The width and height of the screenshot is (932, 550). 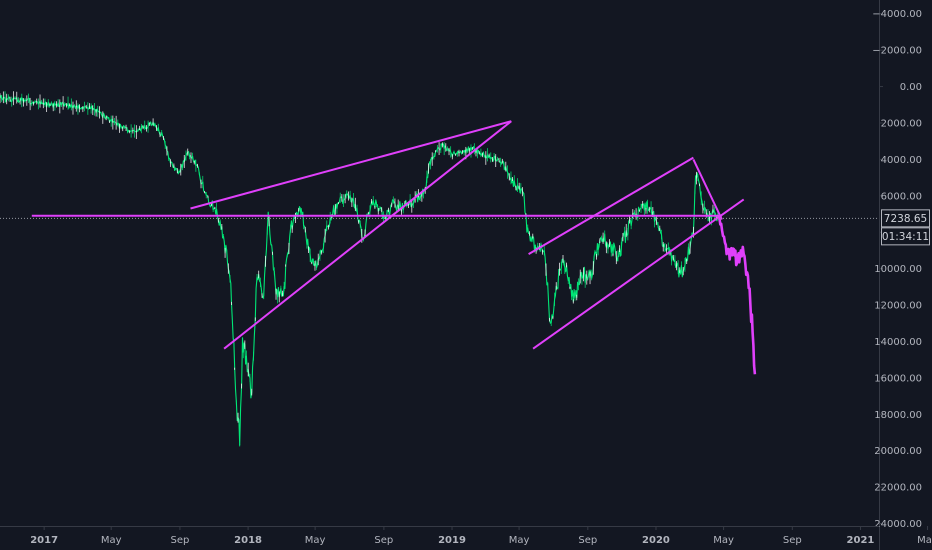 I want to click on y-tick-label: 2000.00, so click(x=901, y=123).